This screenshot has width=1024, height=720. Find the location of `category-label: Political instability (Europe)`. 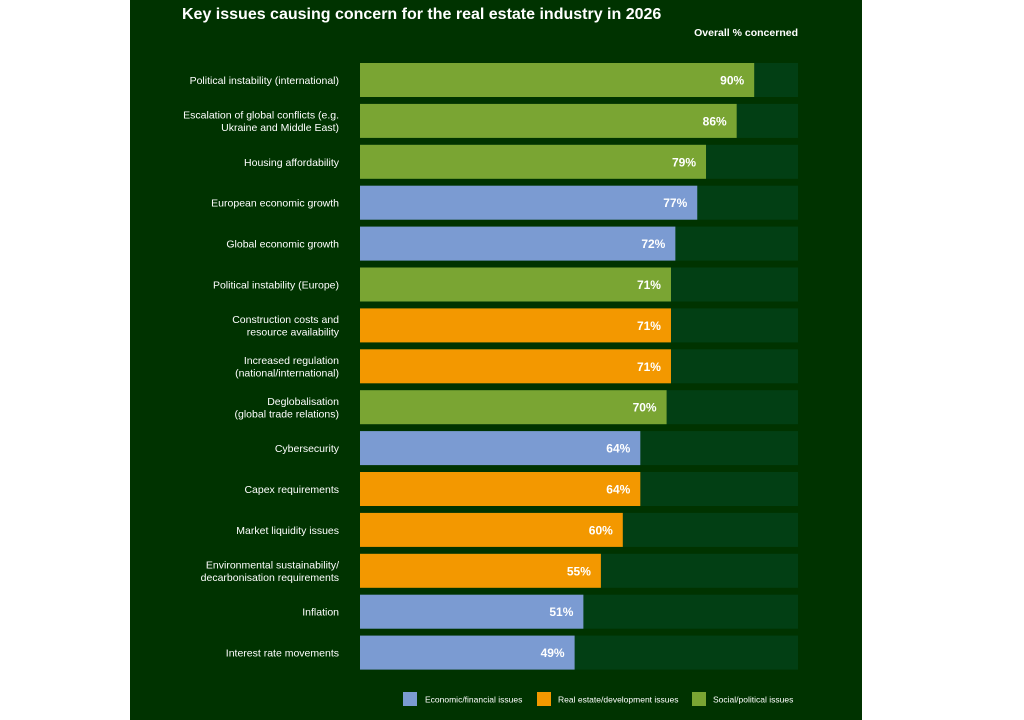

category-label: Political instability (Europe) is located at coordinates (276, 286).